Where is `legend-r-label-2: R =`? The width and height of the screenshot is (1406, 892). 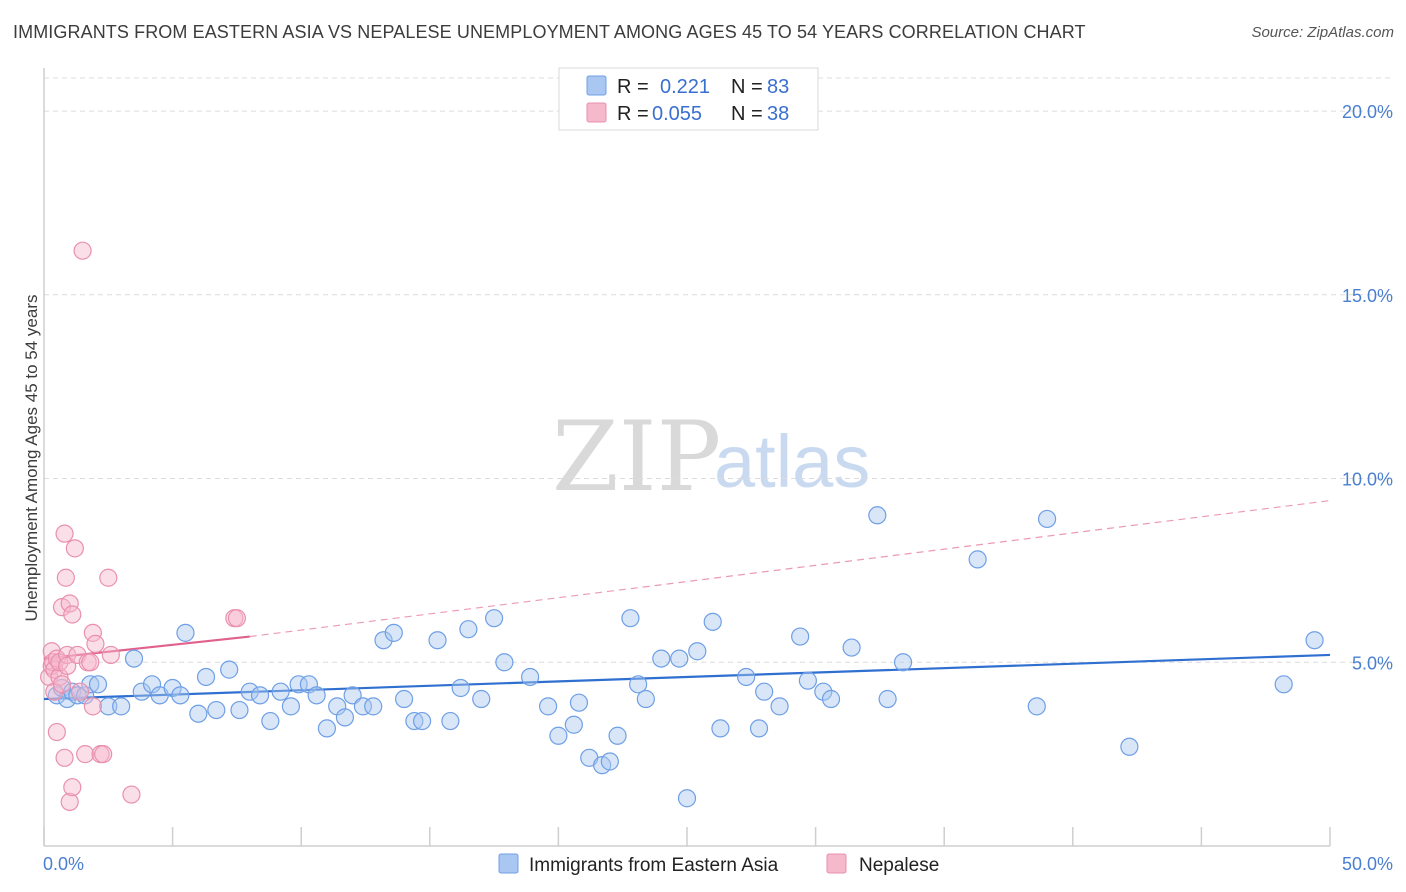 legend-r-label-2: R = is located at coordinates (633, 114).